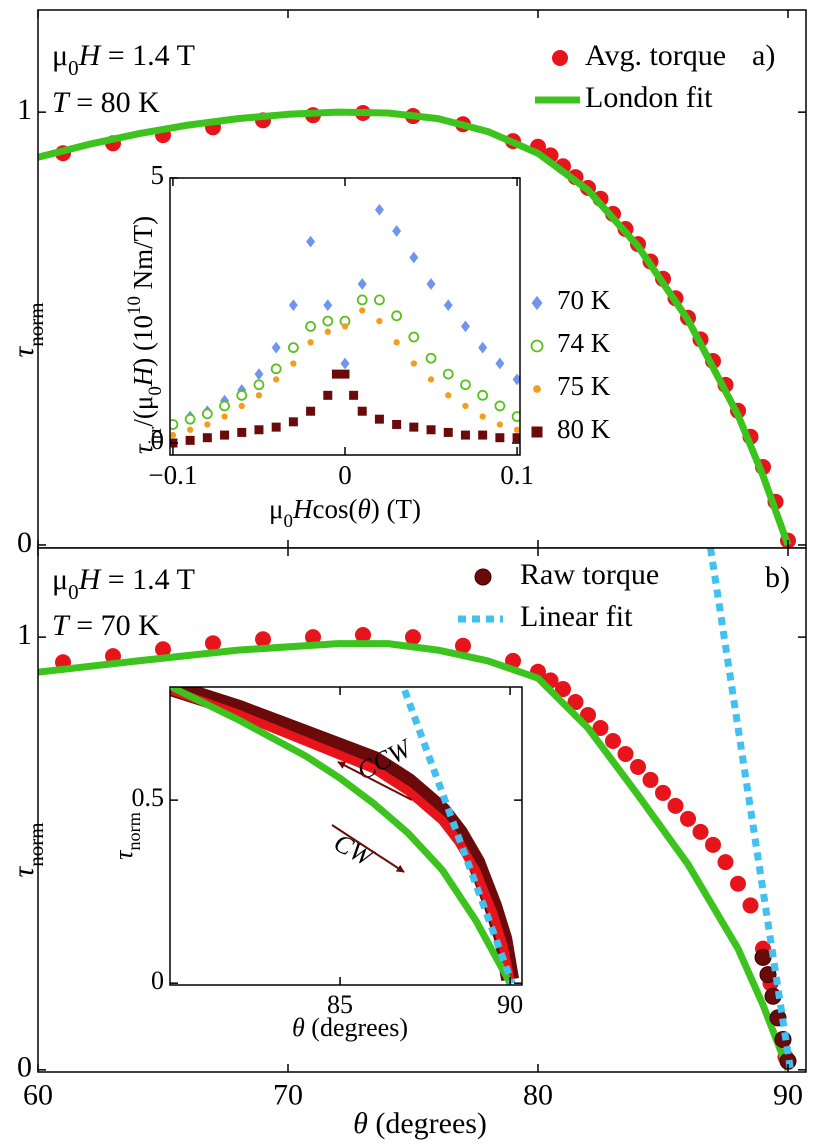 The height and width of the screenshot is (1146, 830). Describe the element at coordinates (143, 341) in the screenshot. I see `label-part: ) (10` at that location.